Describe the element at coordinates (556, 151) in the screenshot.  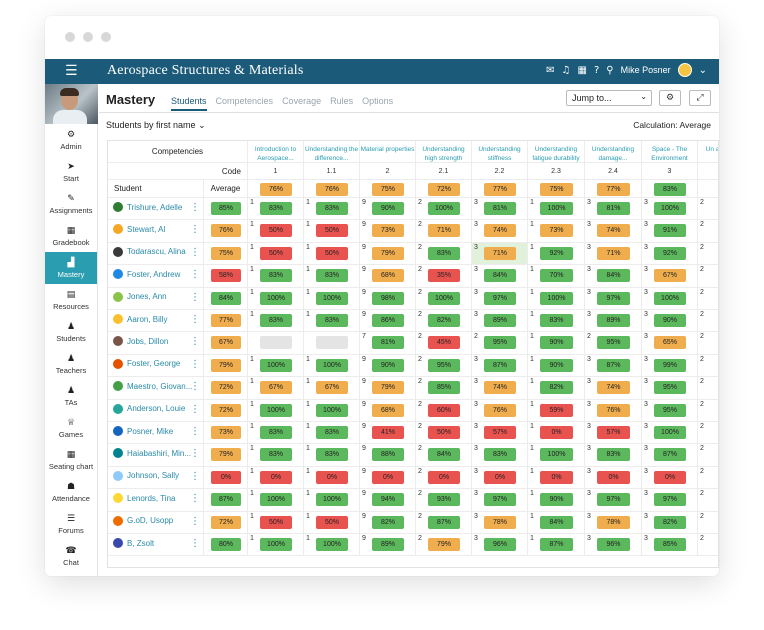
I see `competency-header: Understanding fatigue durability` at that location.